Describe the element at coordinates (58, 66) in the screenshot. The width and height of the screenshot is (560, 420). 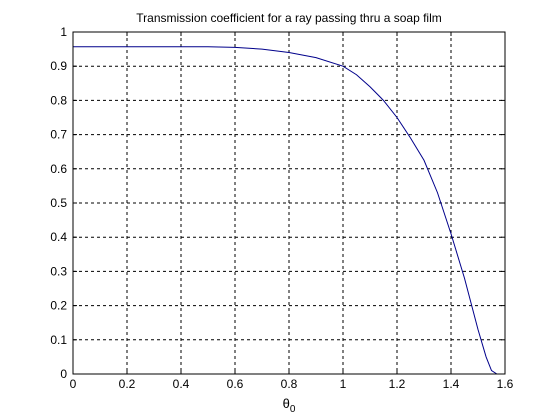
I see `y-tick-label: 0.9` at that location.